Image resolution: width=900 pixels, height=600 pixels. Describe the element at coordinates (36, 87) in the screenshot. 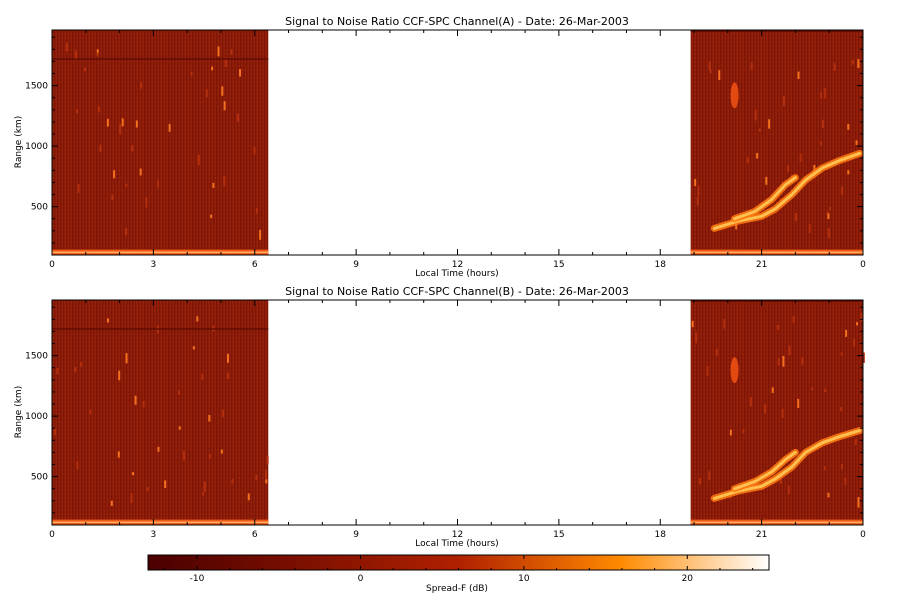

I see `panel-a-ytick-label: 1500` at that location.